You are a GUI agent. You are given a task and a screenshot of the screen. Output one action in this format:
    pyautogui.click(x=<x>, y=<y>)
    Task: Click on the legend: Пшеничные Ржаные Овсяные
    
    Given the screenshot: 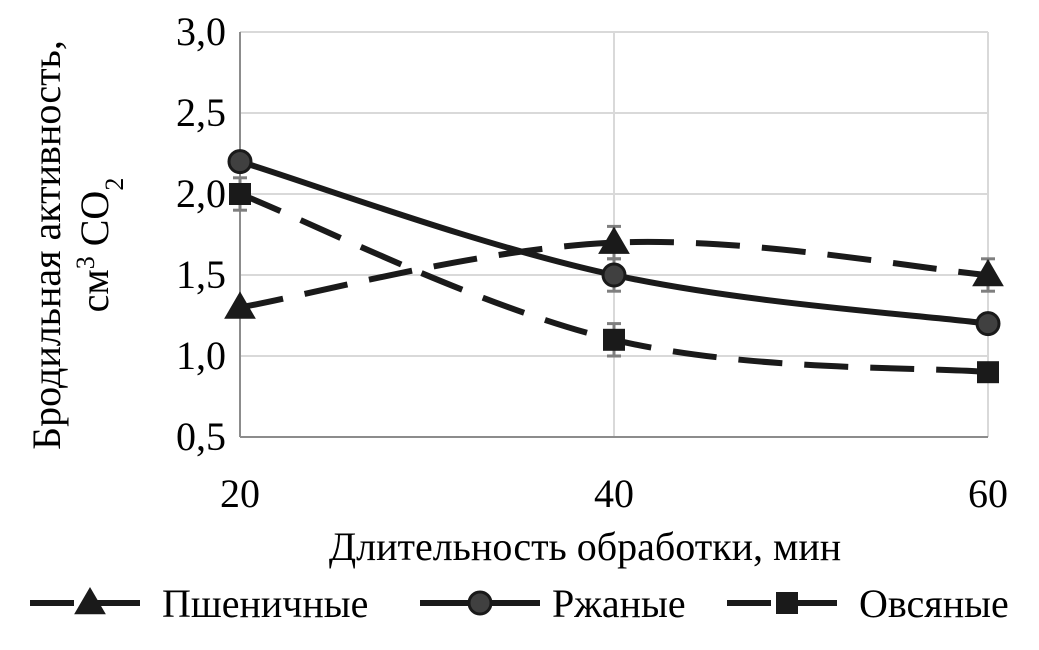 What is the action you would take?
    pyautogui.click(x=519, y=603)
    